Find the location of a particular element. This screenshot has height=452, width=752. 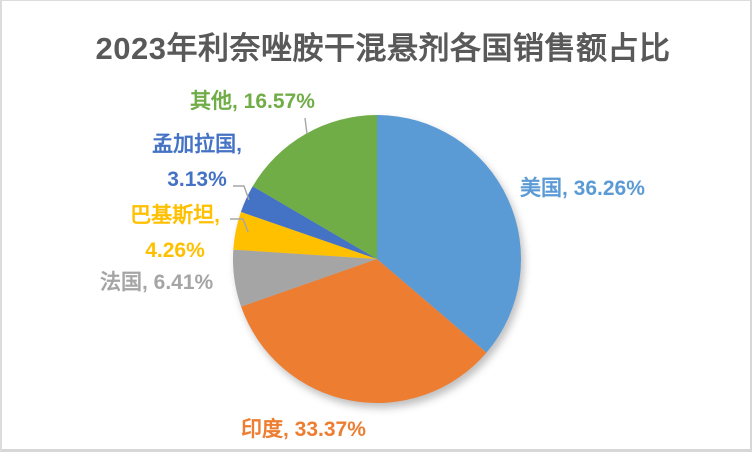

leader-line-bangladesh is located at coordinates (241, 193).